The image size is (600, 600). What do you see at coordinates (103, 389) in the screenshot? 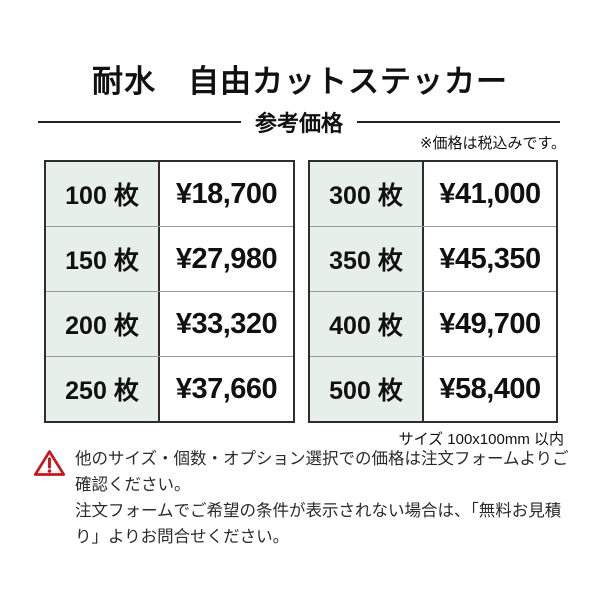
I see `quantity-cell: 250 枚` at bounding box center [103, 389].